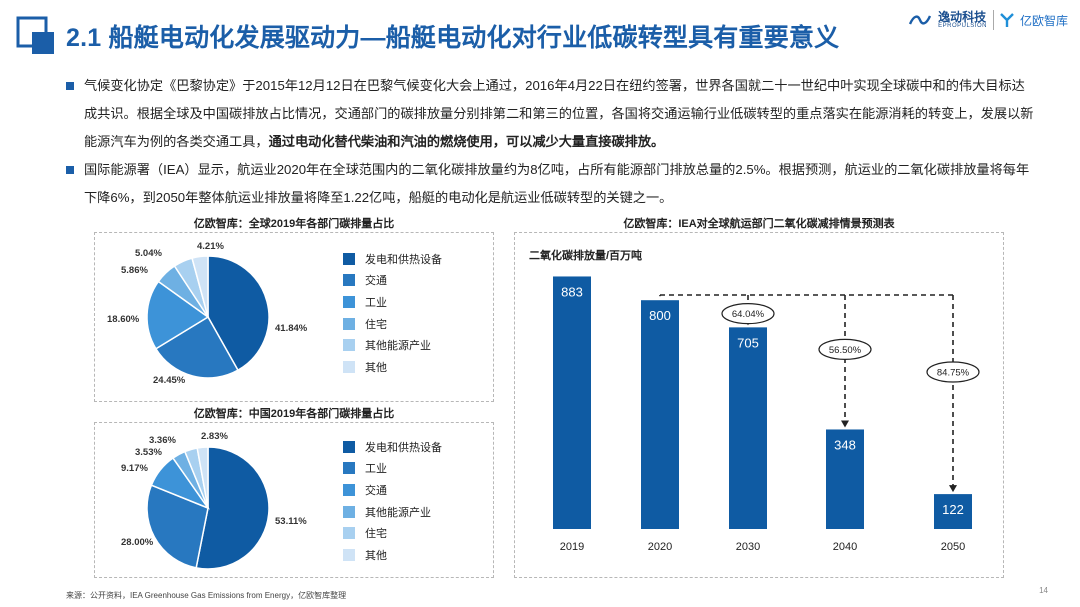 The image size is (1080, 607). I want to click on brand-logos: 逸动科技 EPROPULSION 亿欧智库, so click(988, 20).